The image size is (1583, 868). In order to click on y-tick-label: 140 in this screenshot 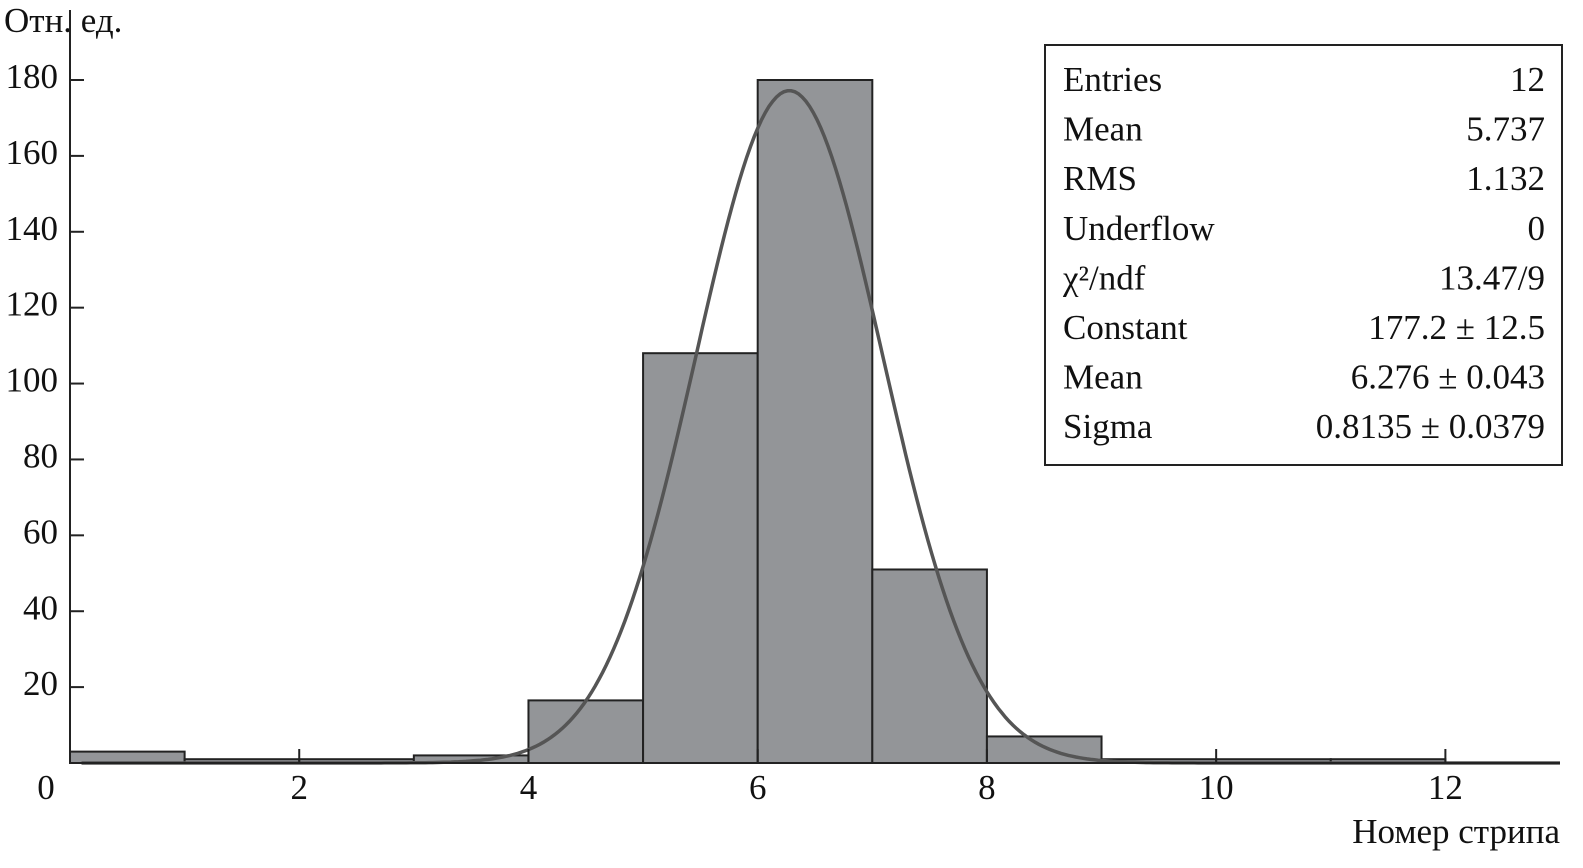, I will do `click(32, 228)`.